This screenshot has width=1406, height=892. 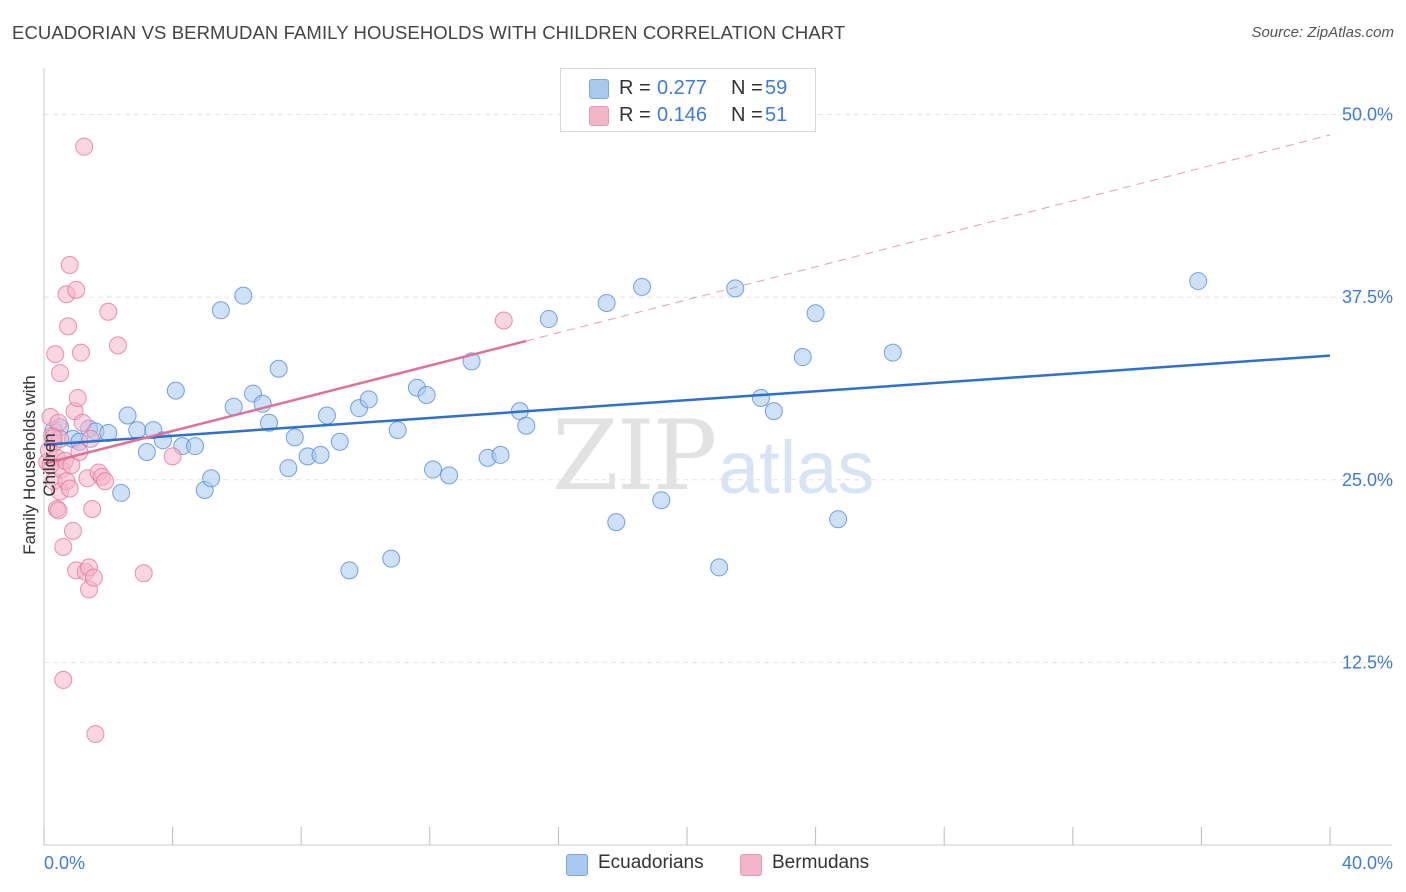 What do you see at coordinates (928, 238) in the screenshot?
I see `bermudans-trend-extension` at bounding box center [928, 238].